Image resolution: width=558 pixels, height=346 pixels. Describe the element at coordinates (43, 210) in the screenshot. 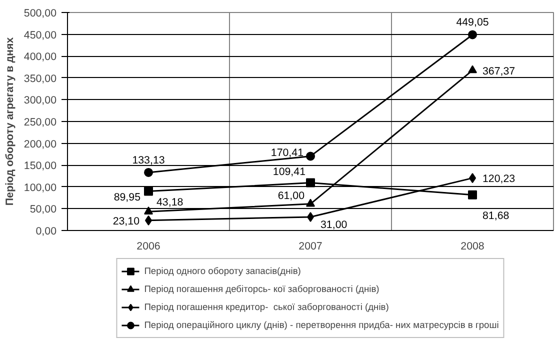

I see `y-tick-label: 50,00` at that location.